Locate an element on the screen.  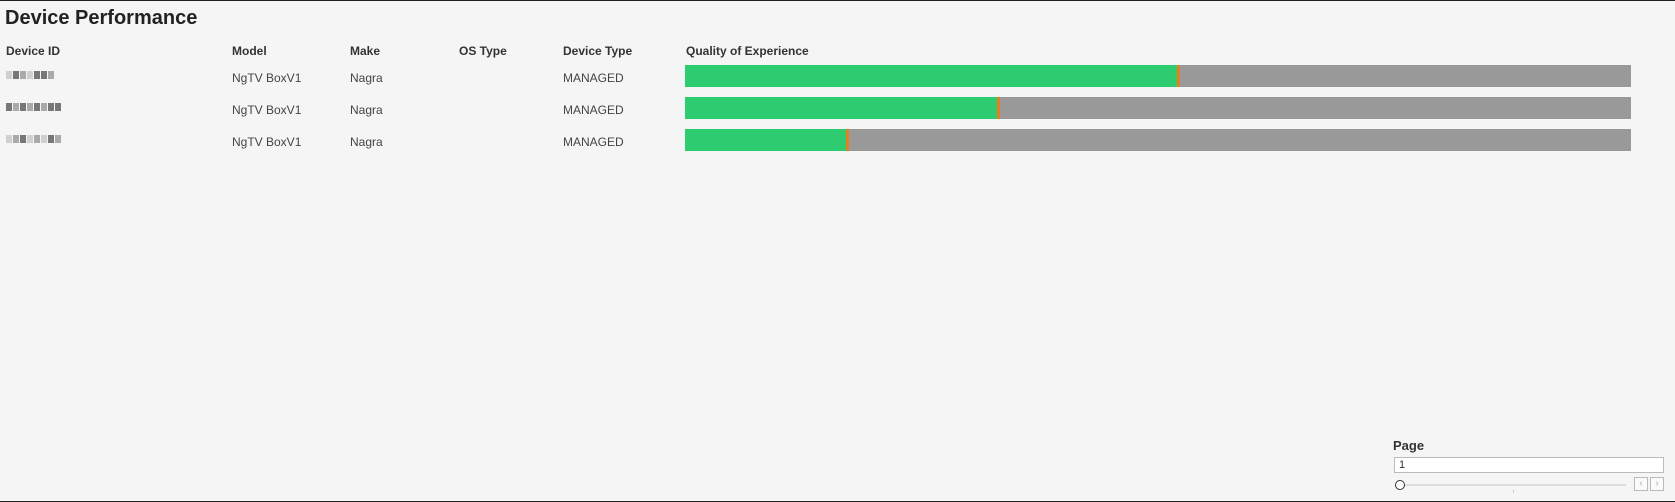
pager-label: Page is located at coordinates (1409, 445).